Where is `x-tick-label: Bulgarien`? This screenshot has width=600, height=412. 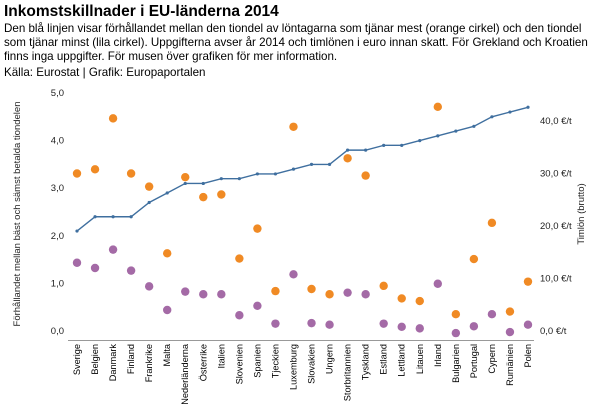 x-tick-label: Bulgarien is located at coordinates (456, 363).